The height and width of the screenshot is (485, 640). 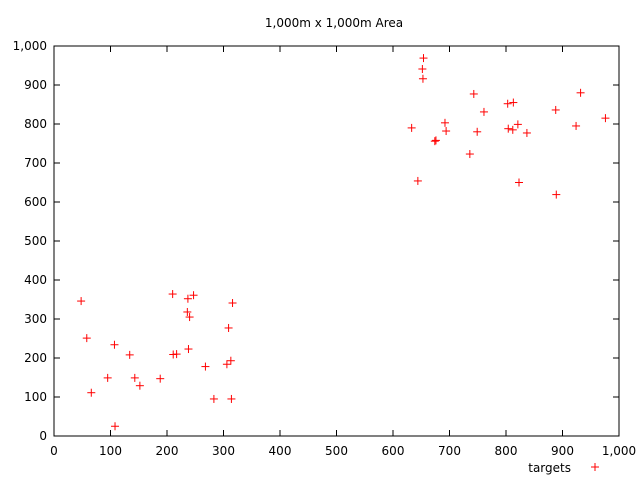 What do you see at coordinates (562, 451) in the screenshot?
I see `x-tick-label: 900` at bounding box center [562, 451].